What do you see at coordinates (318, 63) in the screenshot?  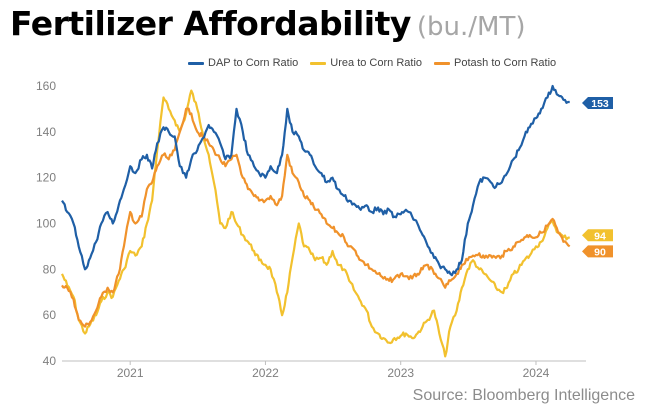 I see `legend-swatch-urea` at bounding box center [318, 63].